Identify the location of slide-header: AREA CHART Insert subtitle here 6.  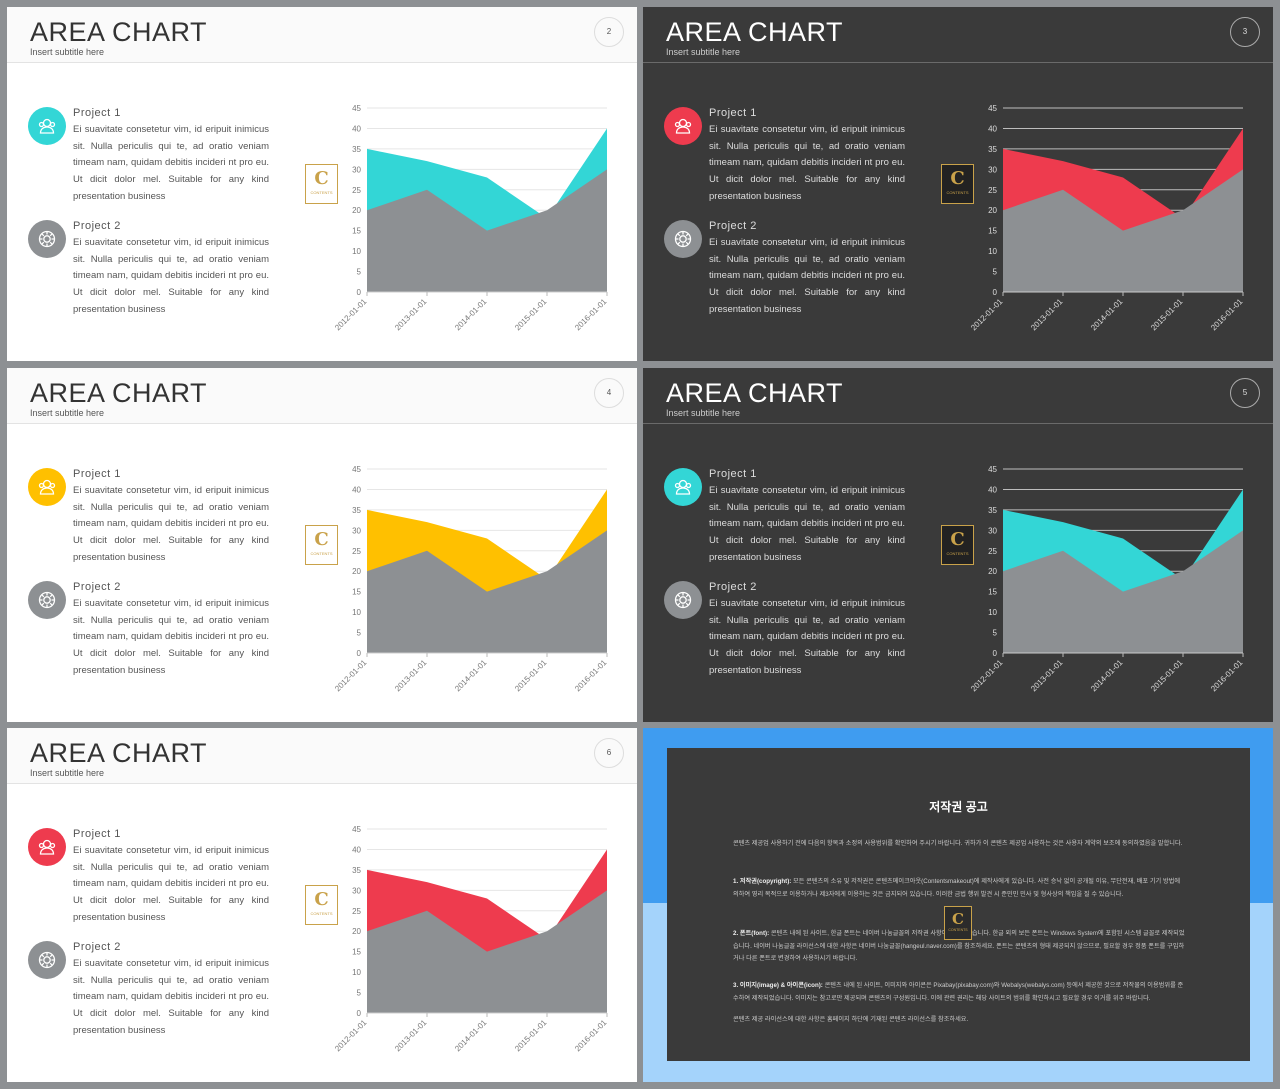
(322, 756).